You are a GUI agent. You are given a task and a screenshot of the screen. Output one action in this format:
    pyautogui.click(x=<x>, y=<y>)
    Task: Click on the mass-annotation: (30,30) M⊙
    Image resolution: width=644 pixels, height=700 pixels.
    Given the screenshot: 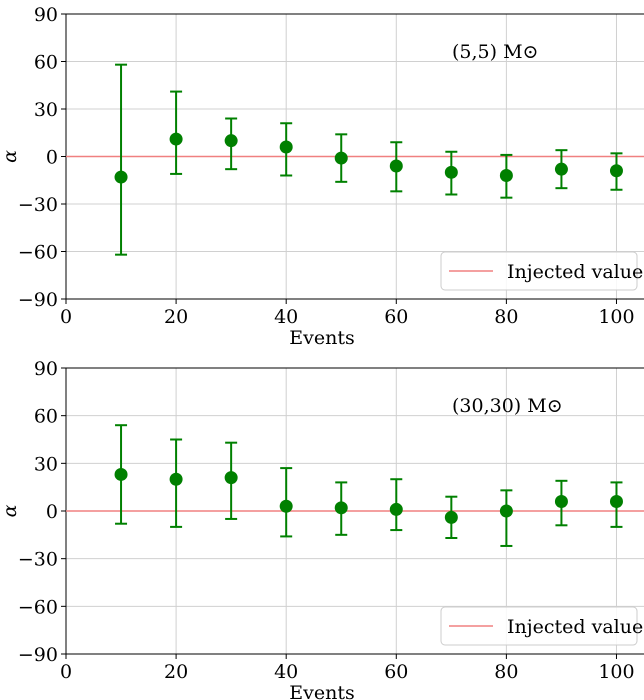 What is the action you would take?
    pyautogui.click(x=507, y=406)
    